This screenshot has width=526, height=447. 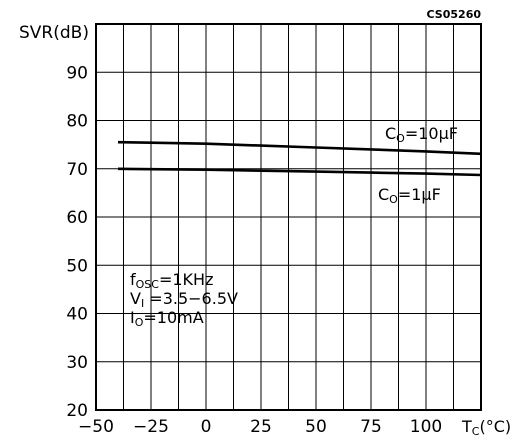 What do you see at coordinates (77, 411) in the screenshot?
I see `y-tick-label: 20` at bounding box center [77, 411].